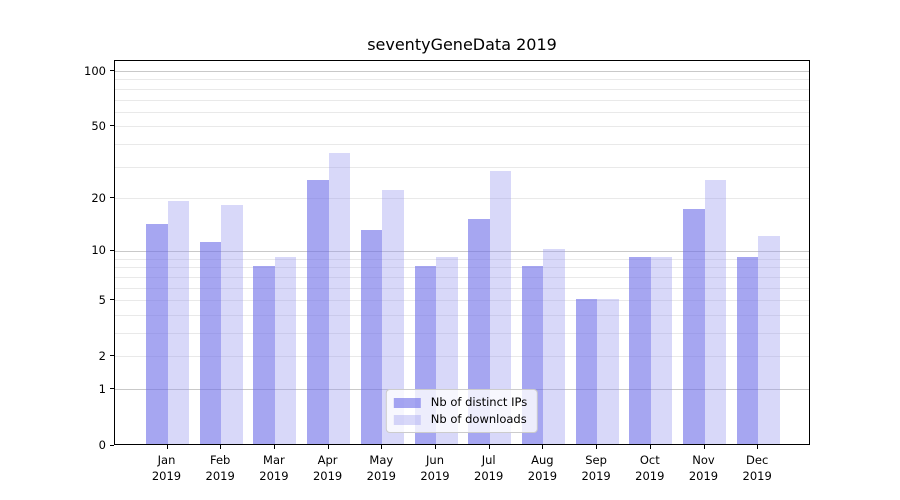  Describe the element at coordinates (757, 460) in the screenshot. I see `x-tick-month: Dec` at that location.